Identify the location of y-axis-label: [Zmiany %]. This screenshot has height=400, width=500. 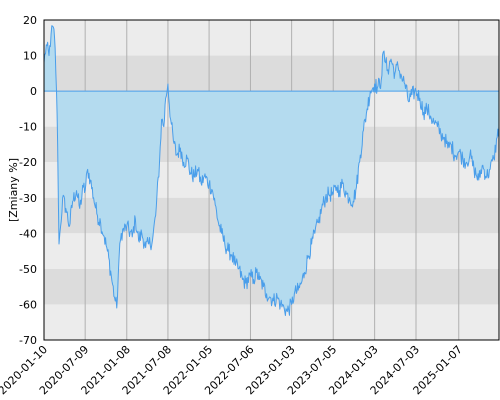
(13, 190).